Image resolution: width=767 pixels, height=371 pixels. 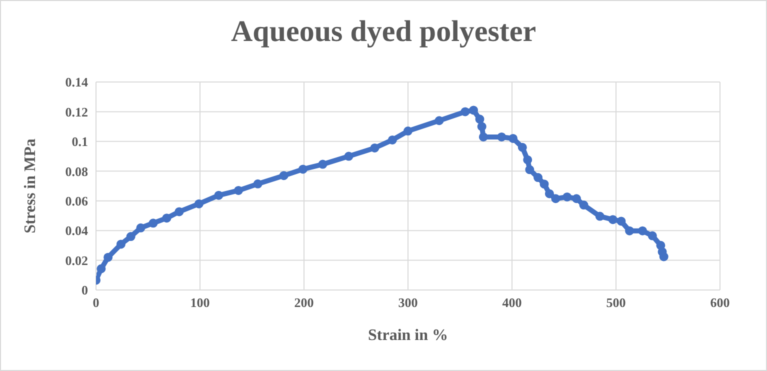 I want to click on y-tick-label: 0.12, so click(x=76, y=112).